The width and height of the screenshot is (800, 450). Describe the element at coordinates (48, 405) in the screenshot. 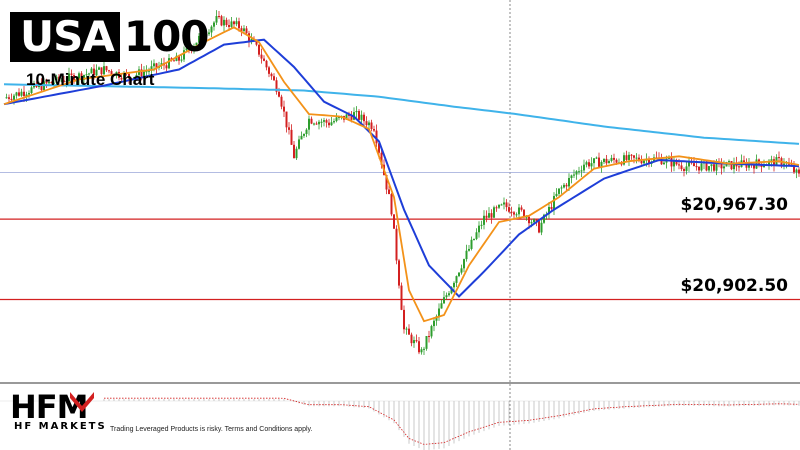

I see `logo-text: HFM` at that location.